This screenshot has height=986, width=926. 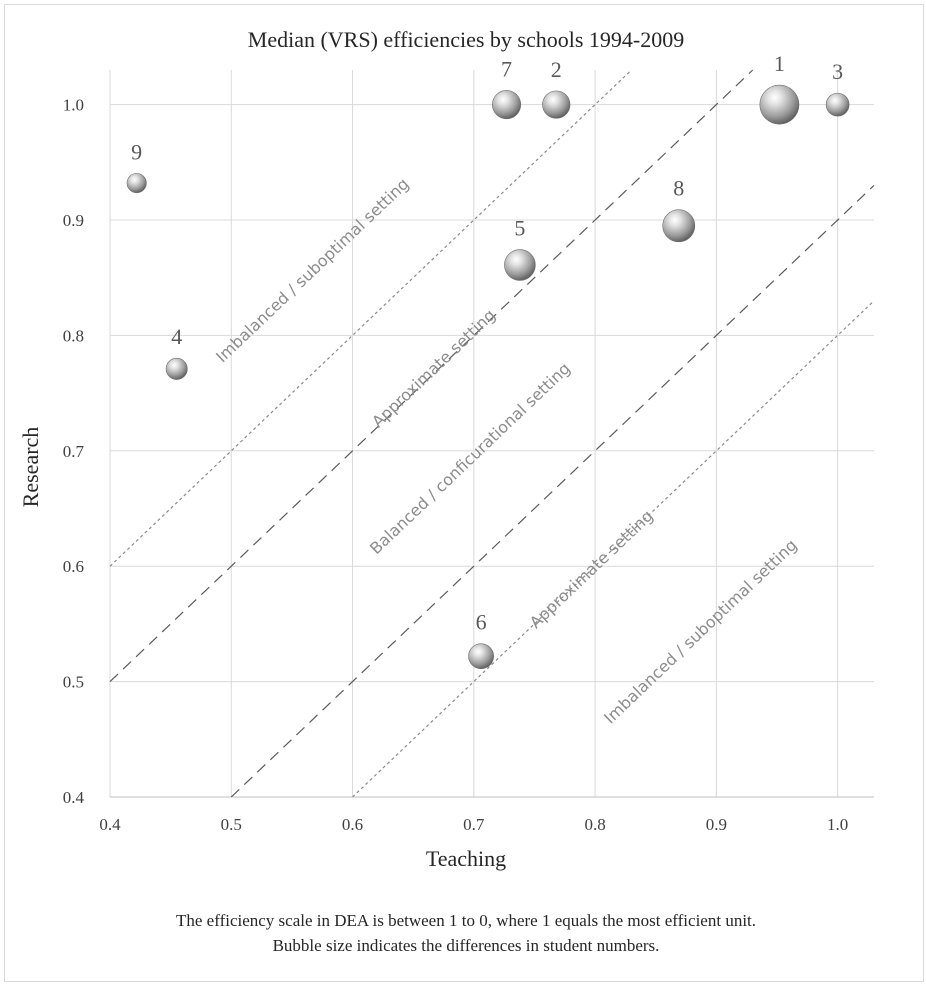 What do you see at coordinates (678, 188) in the screenshot?
I see `bubble-label-8: 8` at bounding box center [678, 188].